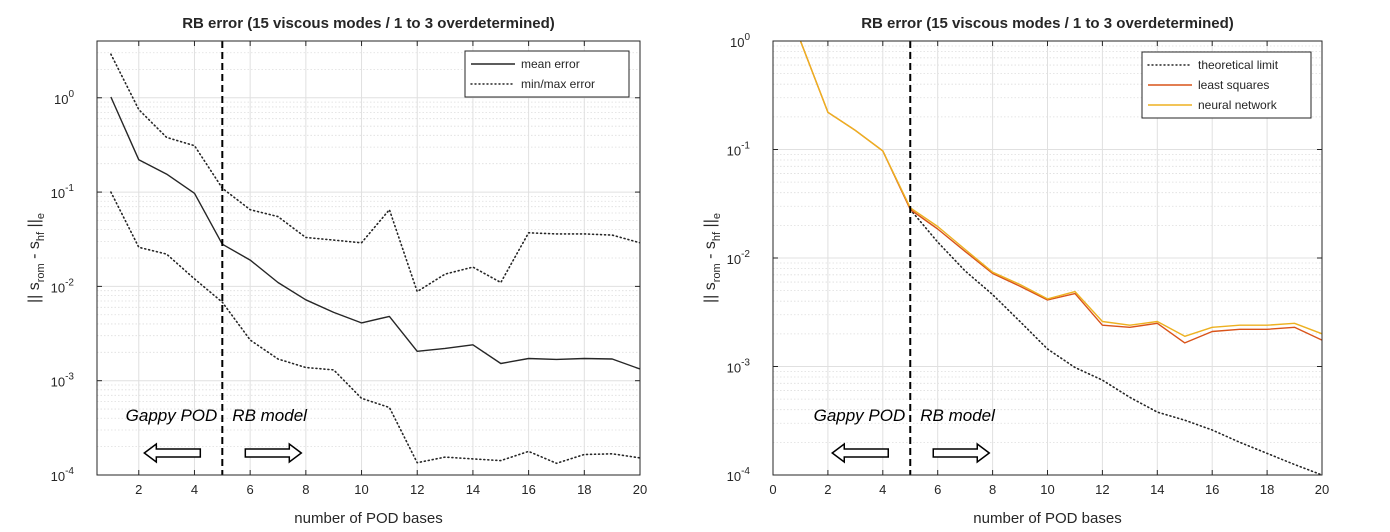  I want to click on series-theoretical-limit, so click(1115, 341).